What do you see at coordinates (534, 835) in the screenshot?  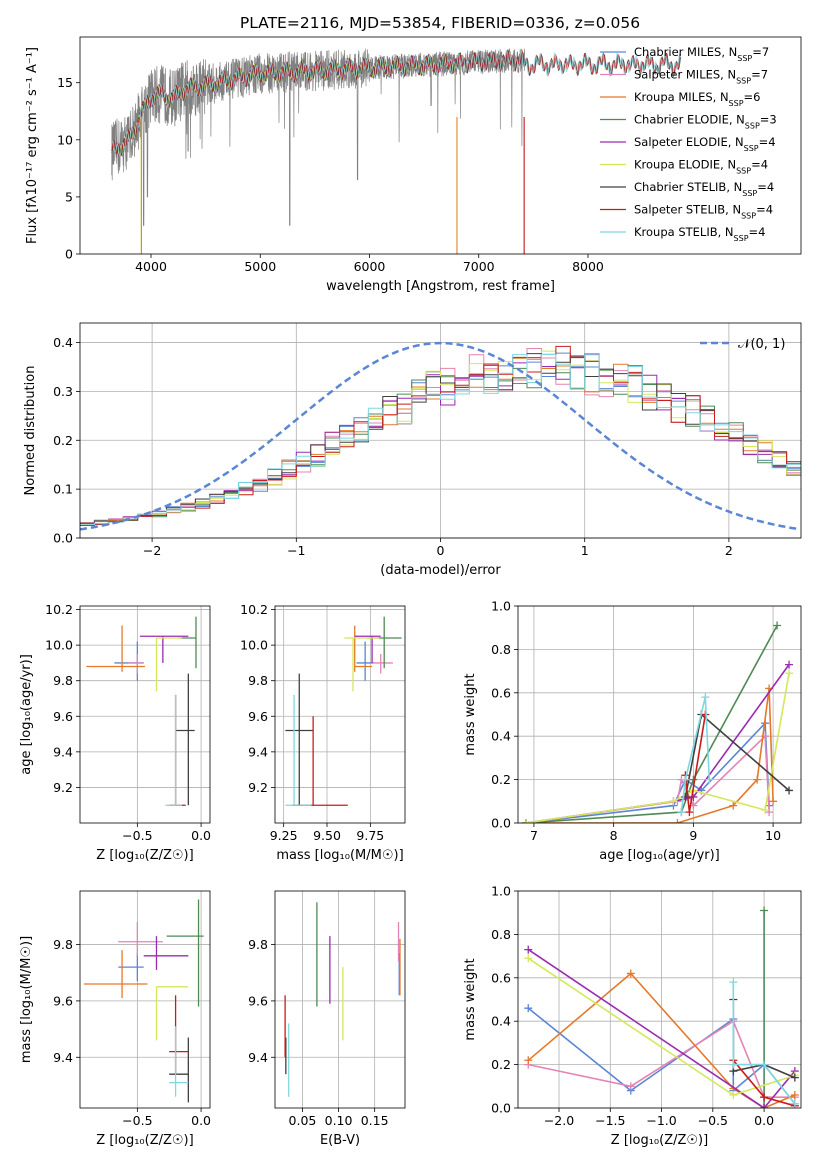 I see `x-tick-label: 7` at bounding box center [534, 835].